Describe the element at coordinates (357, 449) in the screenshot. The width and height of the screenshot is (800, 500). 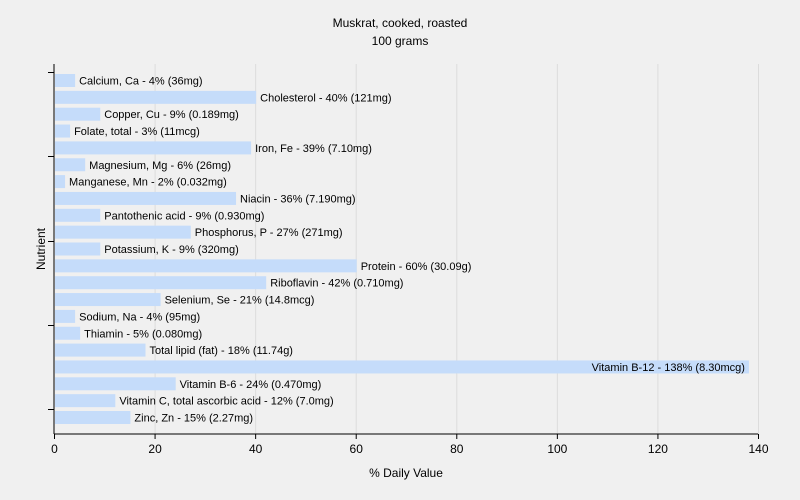
I see `x-tick-label: 60` at that location.